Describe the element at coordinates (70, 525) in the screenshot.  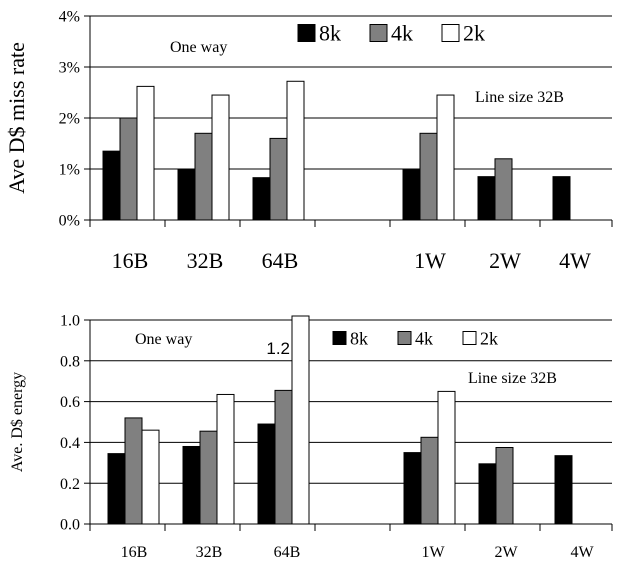
I see `y-tick-label: 0.0` at that location.